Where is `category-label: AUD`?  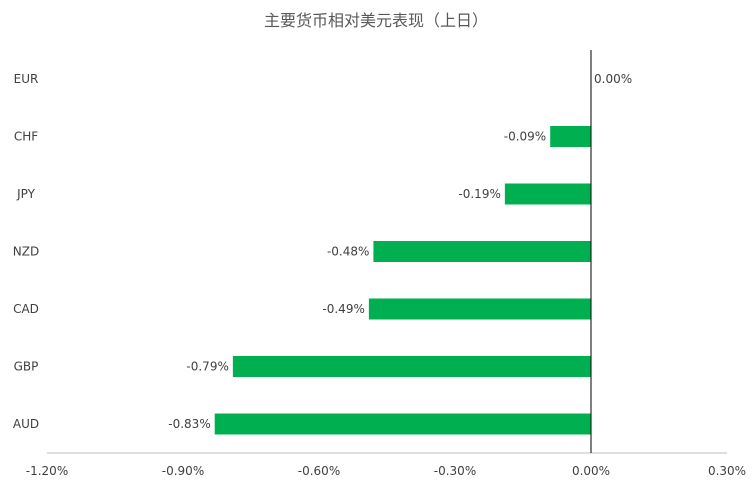
category-label: AUD is located at coordinates (26, 424).